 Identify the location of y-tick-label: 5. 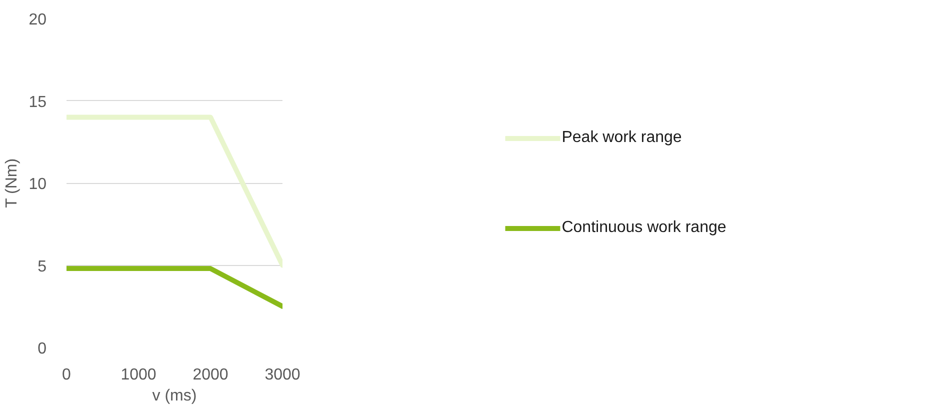
(42, 267).